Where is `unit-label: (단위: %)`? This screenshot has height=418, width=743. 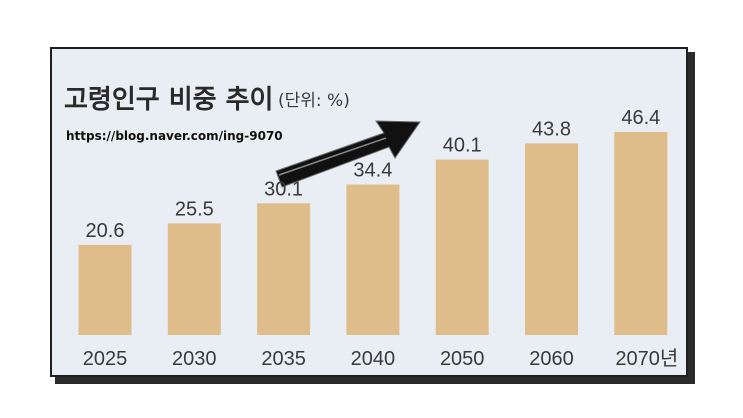 unit-label: (단위: %) is located at coordinates (314, 101).